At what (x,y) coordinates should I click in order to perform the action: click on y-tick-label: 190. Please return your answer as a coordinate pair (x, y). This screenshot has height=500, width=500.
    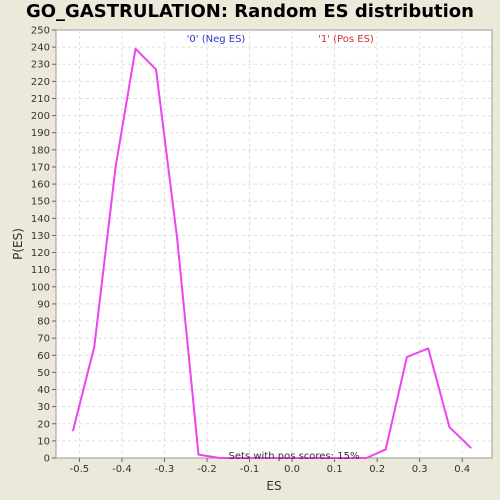
    Looking at the image, I should click on (40, 133).